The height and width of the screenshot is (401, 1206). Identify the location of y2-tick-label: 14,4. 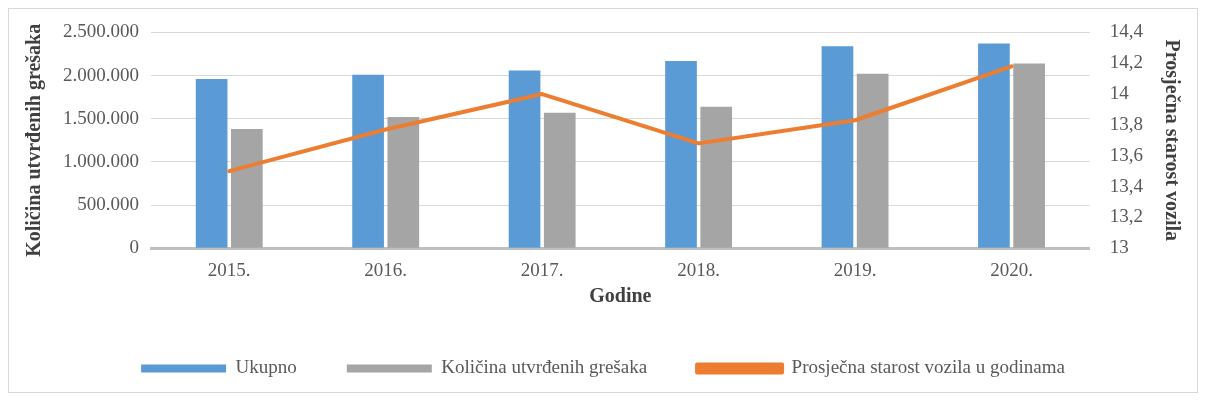
(1126, 31).